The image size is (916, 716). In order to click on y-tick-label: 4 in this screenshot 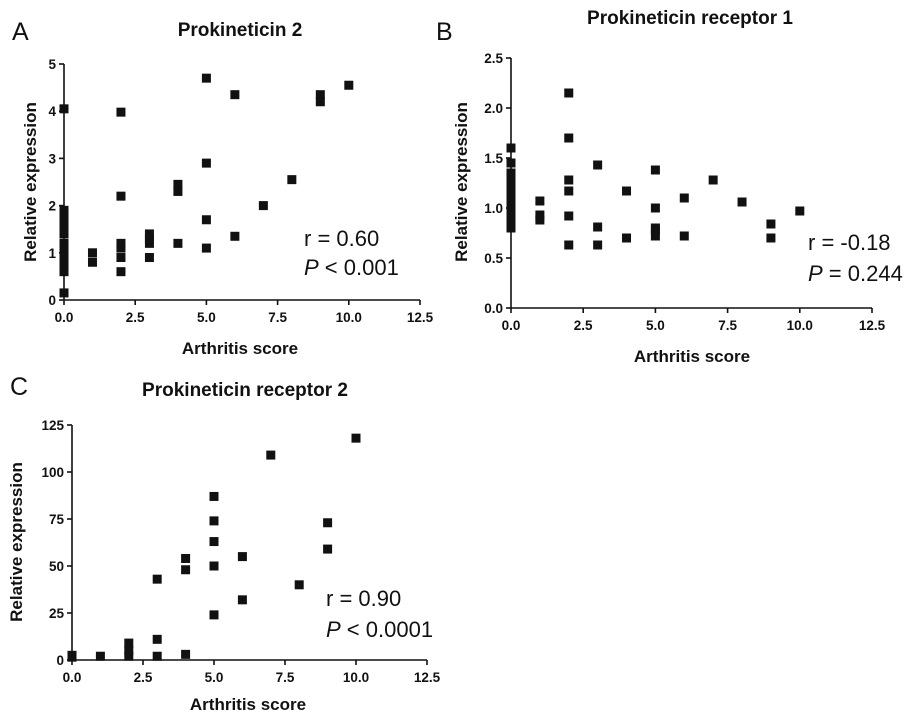, I will do `click(52, 111)`.